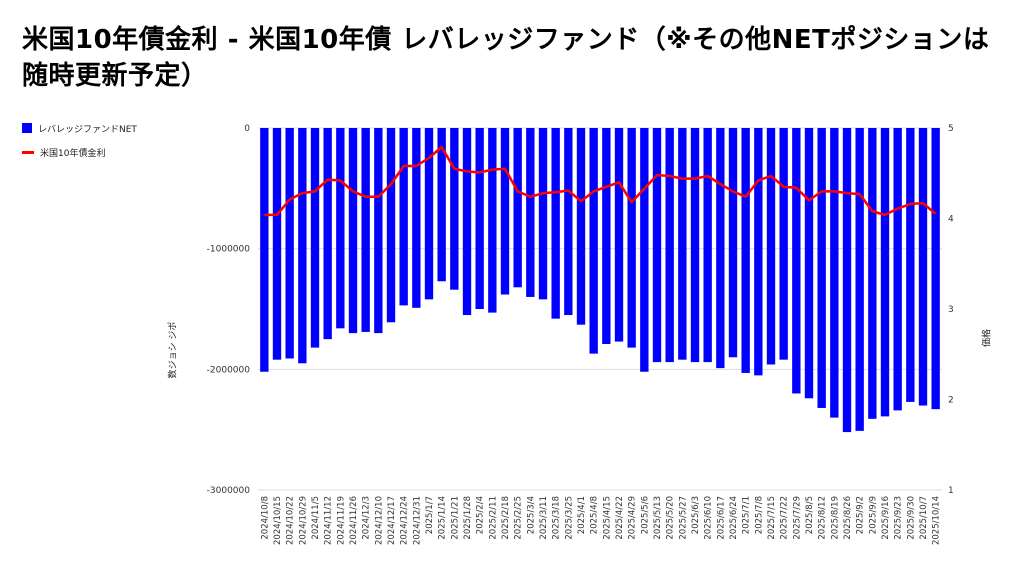  What do you see at coordinates (721, 518) in the screenshot?
I see `x-tick-label: 2025/6/17` at bounding box center [721, 518].